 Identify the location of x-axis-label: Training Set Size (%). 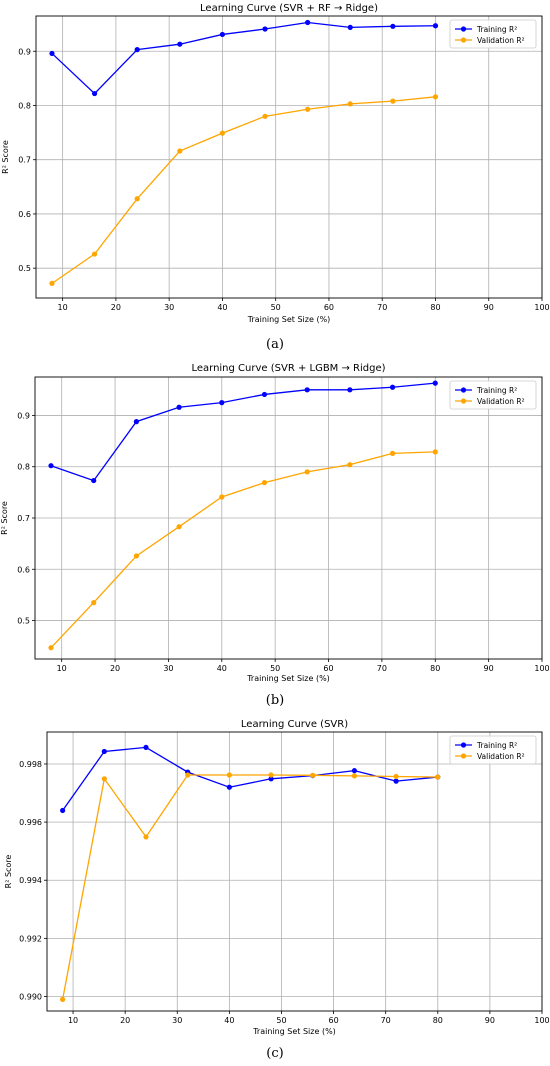
(288, 678).